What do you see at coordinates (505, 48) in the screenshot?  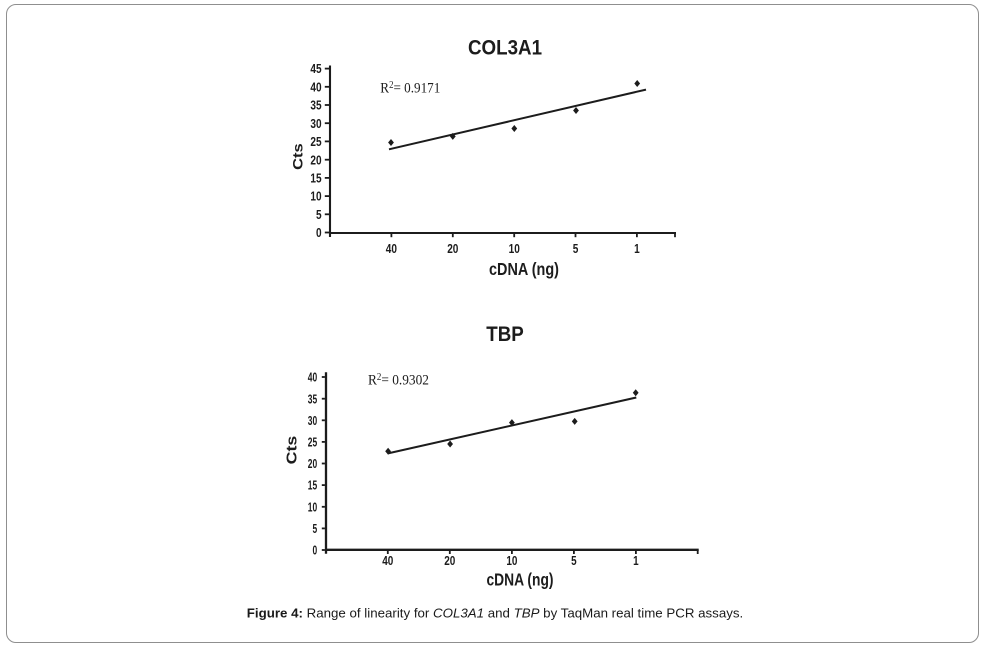 I see `svg-text: COL3A1` at bounding box center [505, 48].